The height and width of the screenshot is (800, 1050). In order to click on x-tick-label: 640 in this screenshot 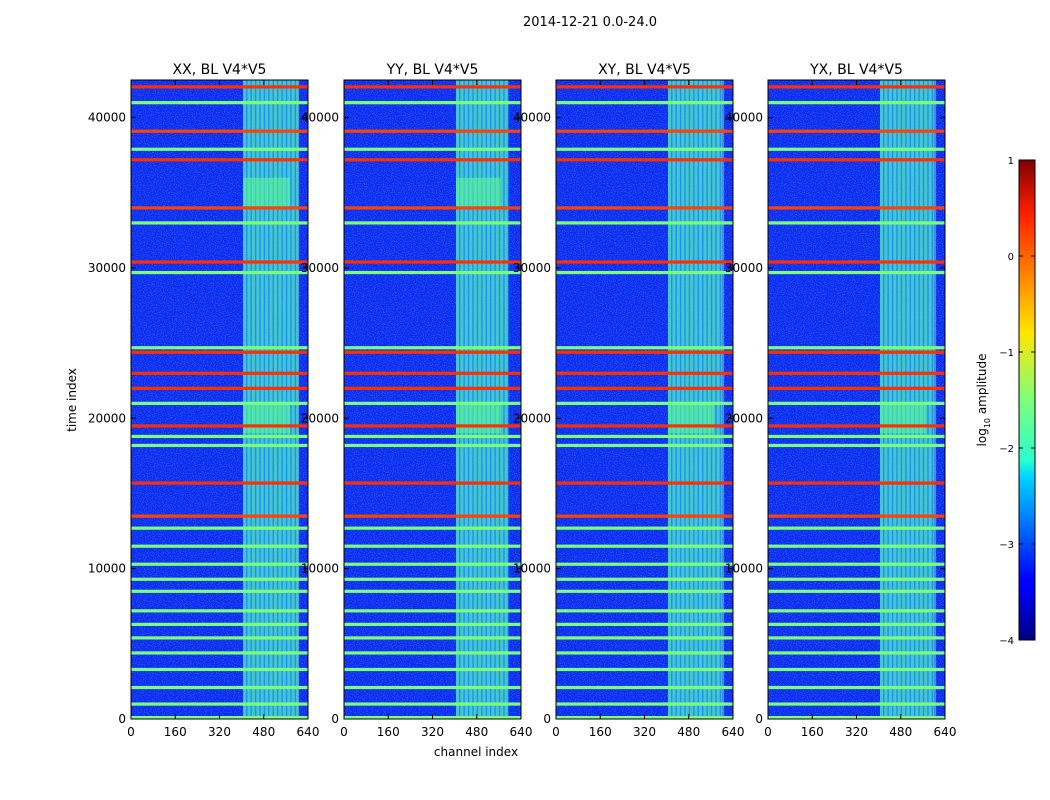, I will do `click(733, 732)`.